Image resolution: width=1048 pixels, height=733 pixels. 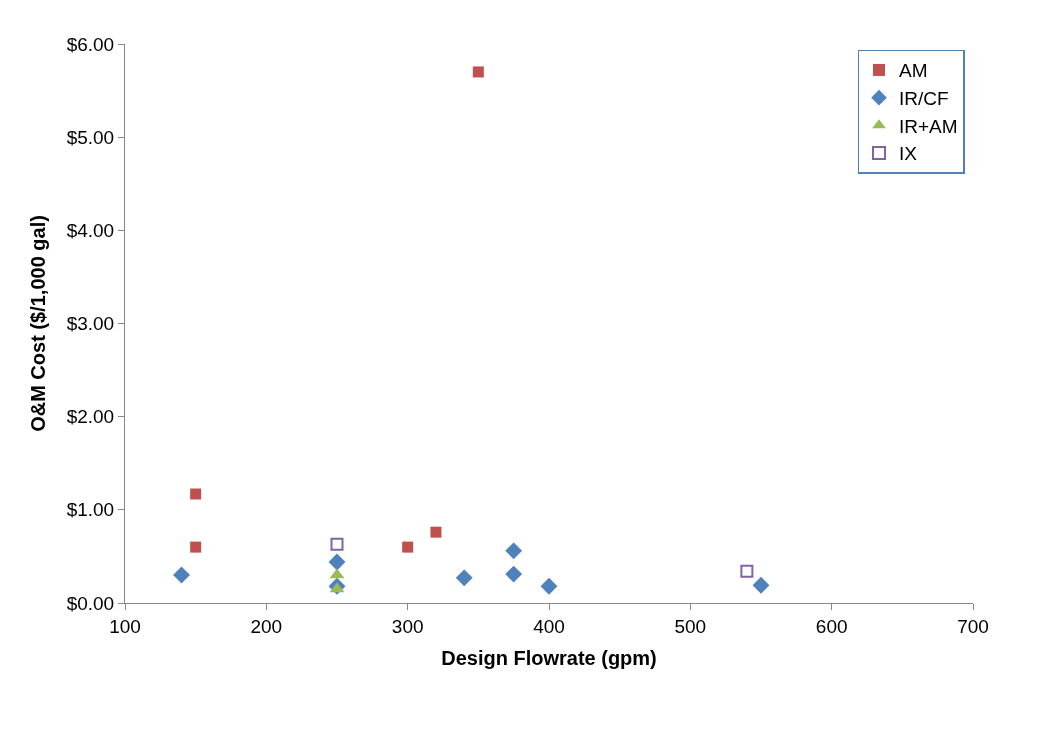 I want to click on x-tick-label: 200, so click(x=266, y=626).